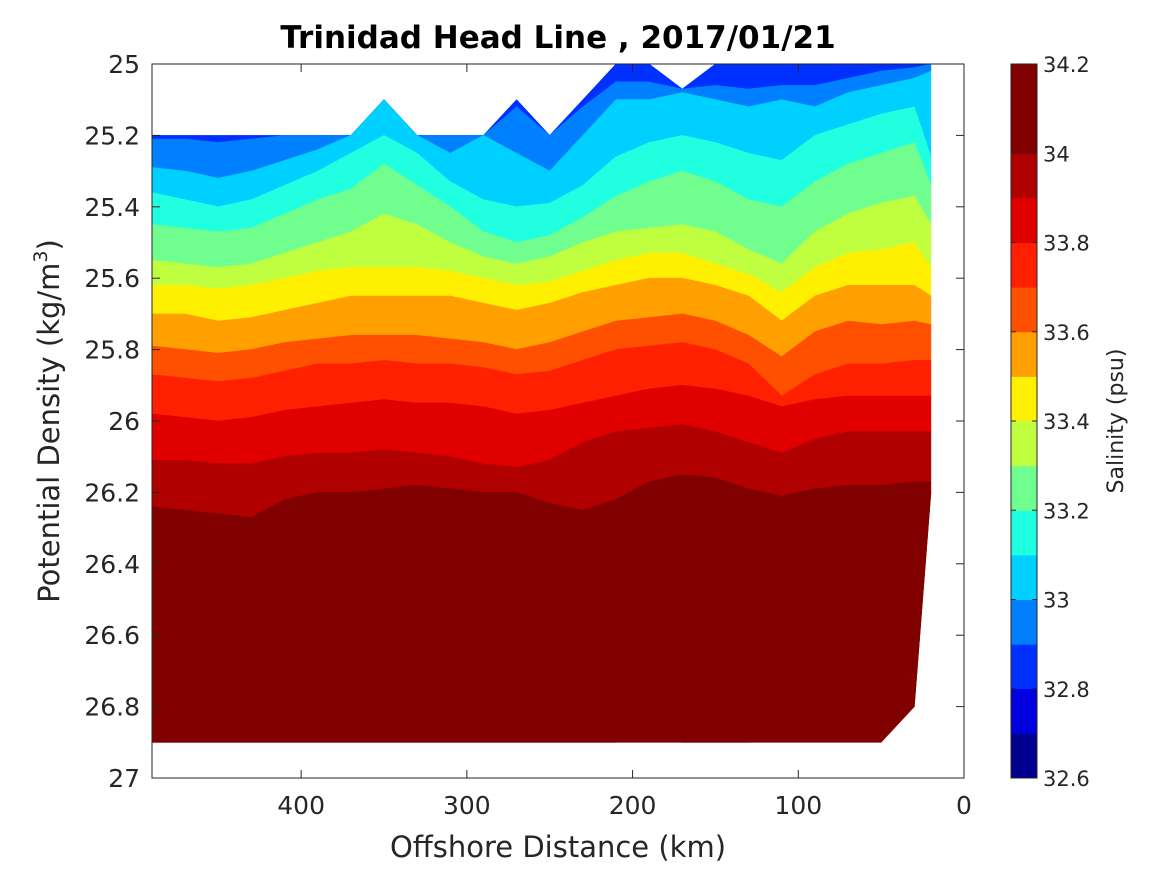  What do you see at coordinates (558, 847) in the screenshot?
I see `x-axis-label: Offshore Distance (km)` at bounding box center [558, 847].